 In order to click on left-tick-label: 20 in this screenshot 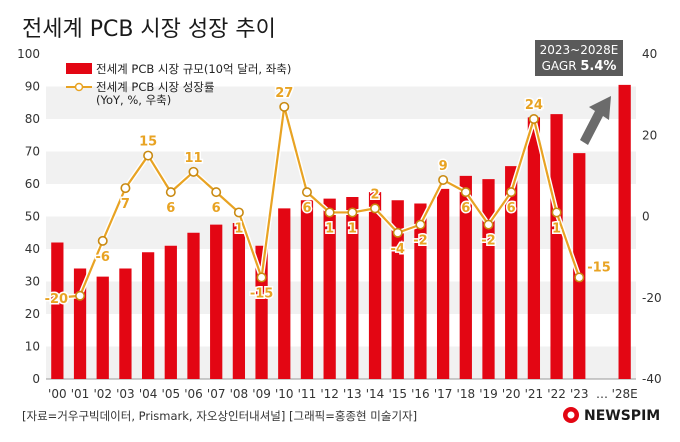, I will do `click(32, 314)`.